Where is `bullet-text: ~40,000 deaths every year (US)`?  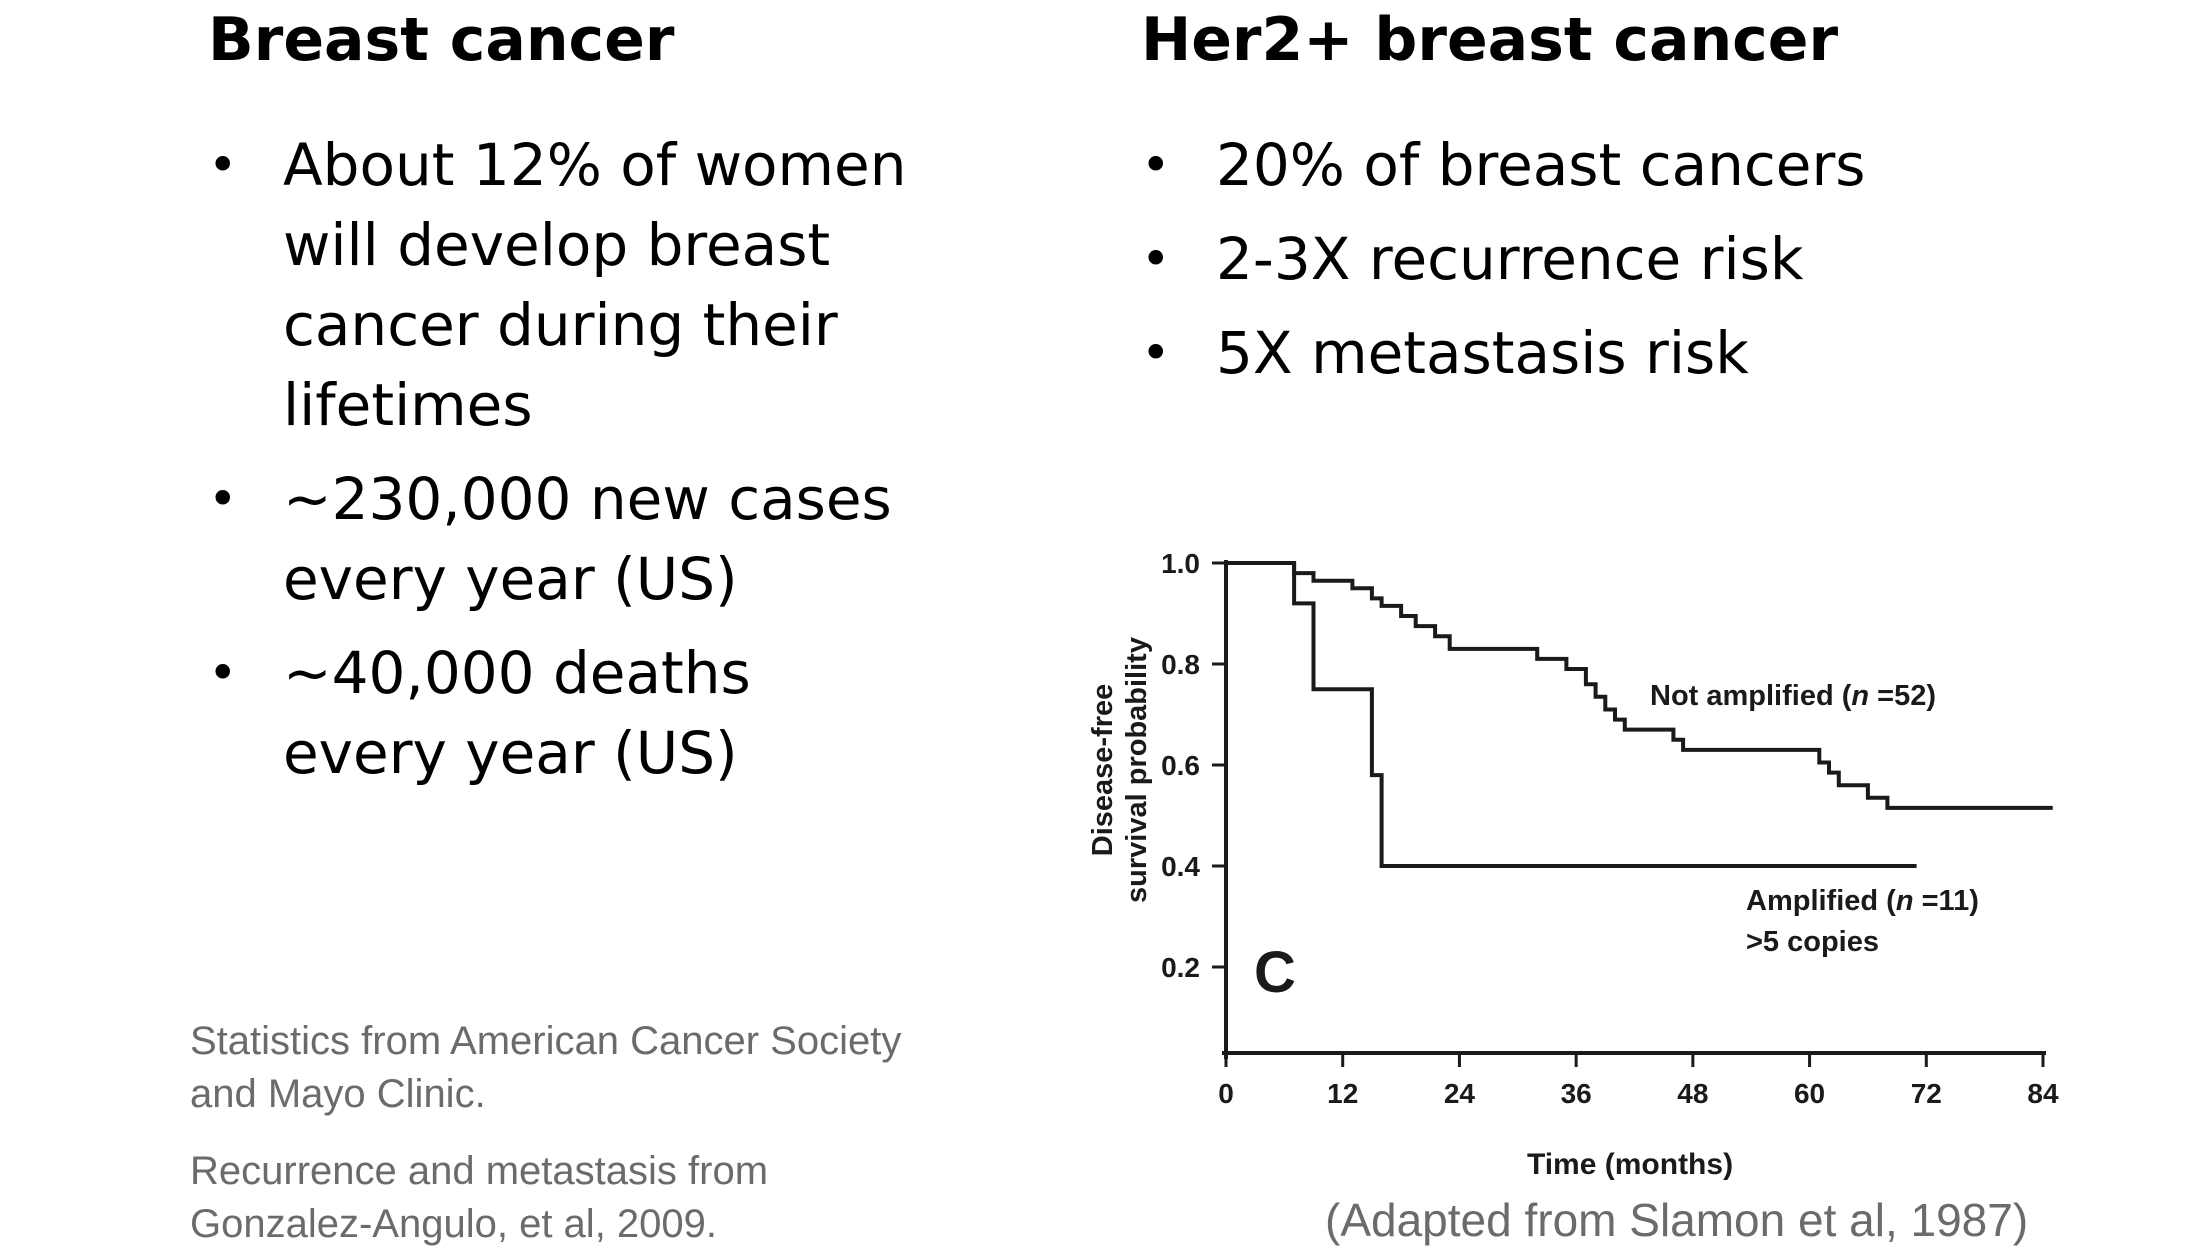 bullet-text: ~40,000 deaths every year (US) is located at coordinates (517, 713).